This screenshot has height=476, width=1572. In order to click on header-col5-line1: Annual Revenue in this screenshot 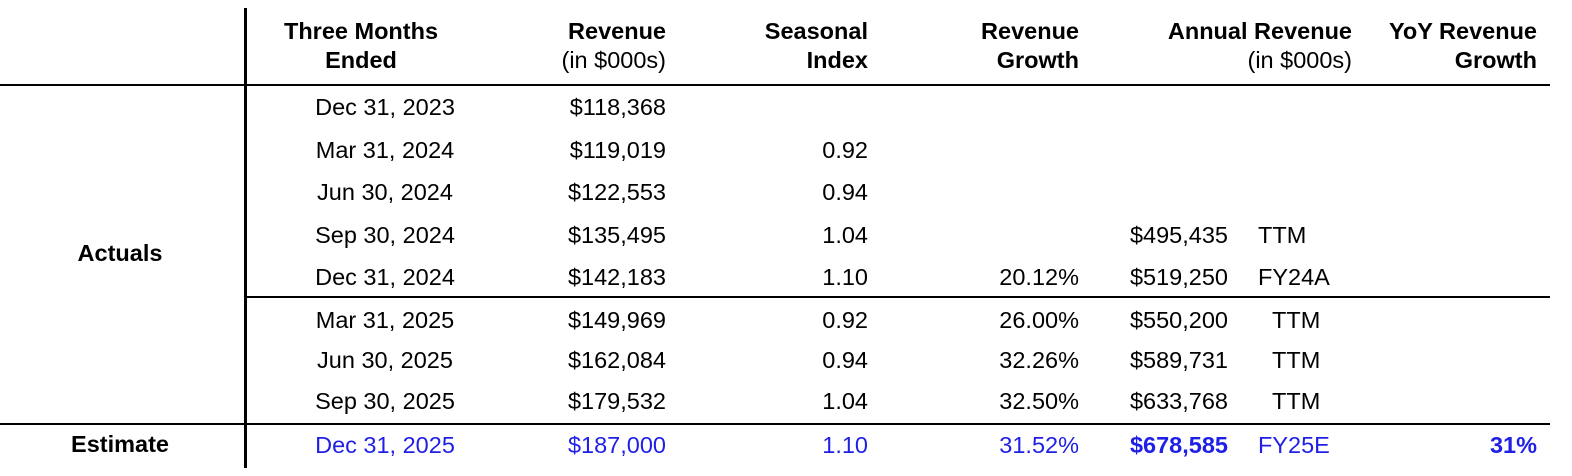, I will do `click(1259, 31)`.